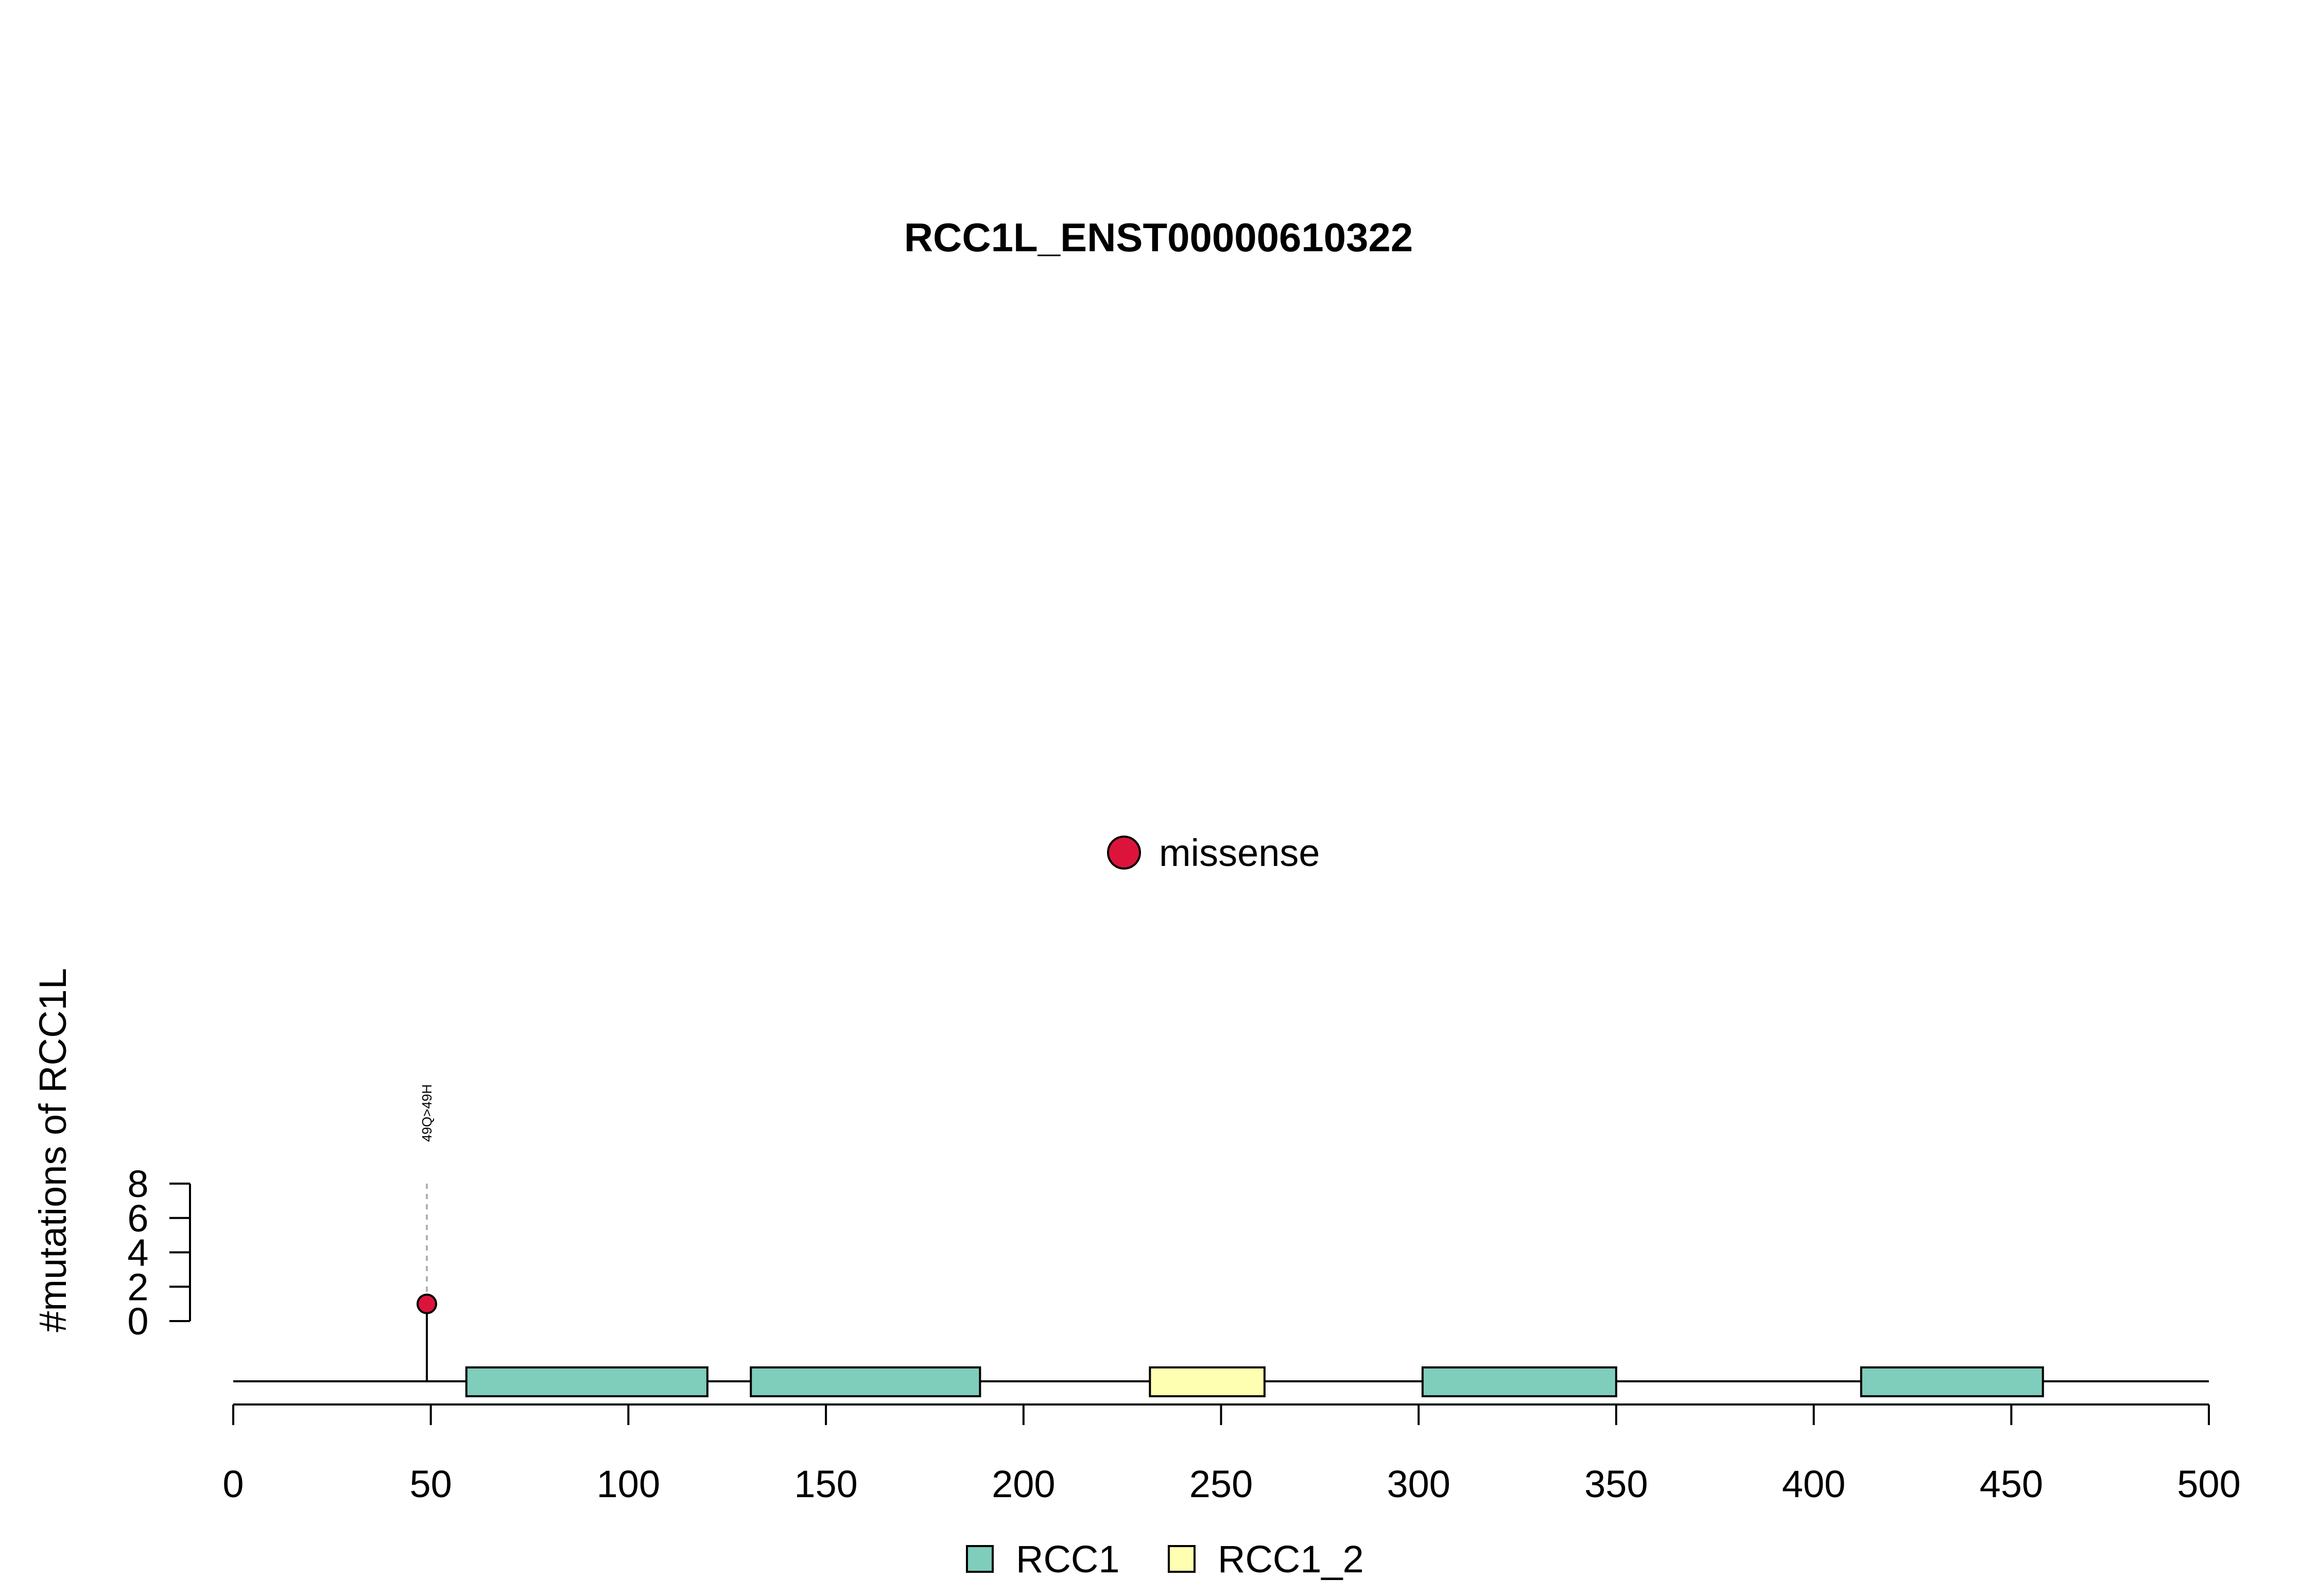  Describe the element at coordinates (825, 1484) in the screenshot. I see `x-tick-label-150: 150` at that location.